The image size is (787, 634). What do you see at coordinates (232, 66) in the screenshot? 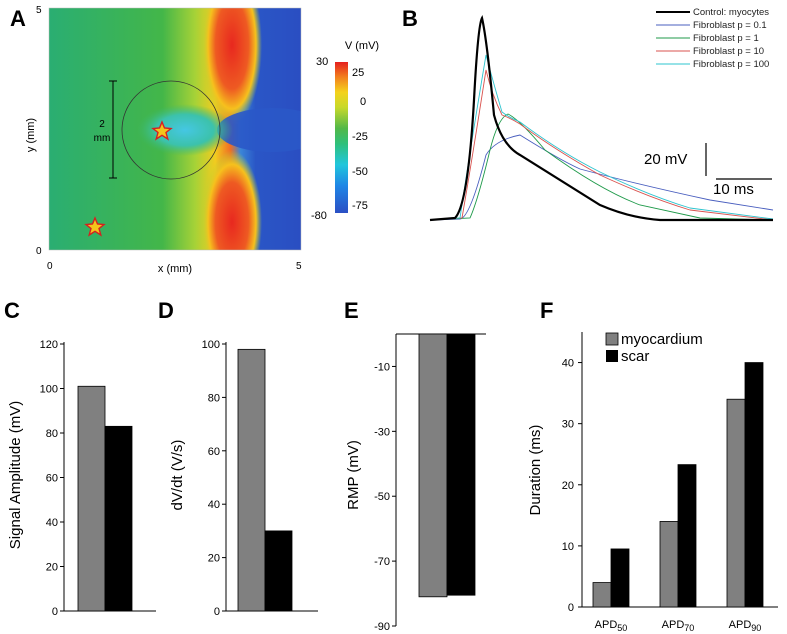
I see `heatmap-hot-region-top` at bounding box center [232, 66].